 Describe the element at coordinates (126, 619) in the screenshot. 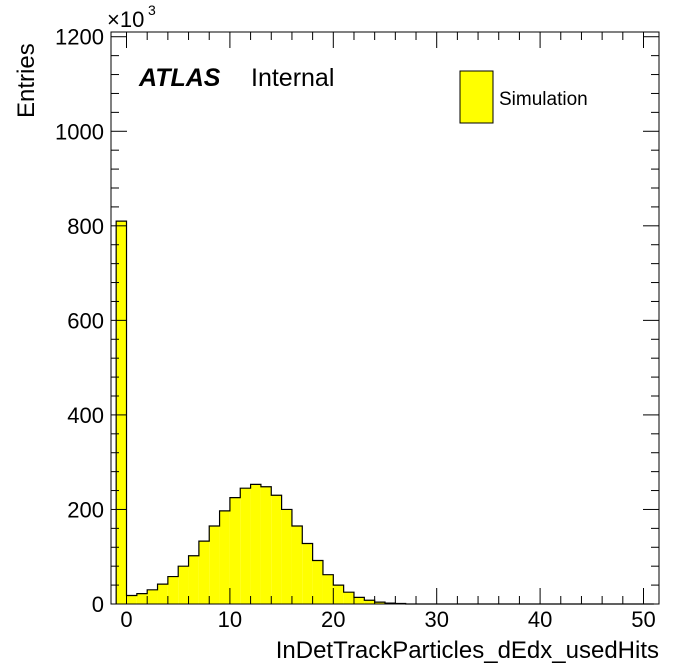

I see `x-tick-label: 0` at that location.